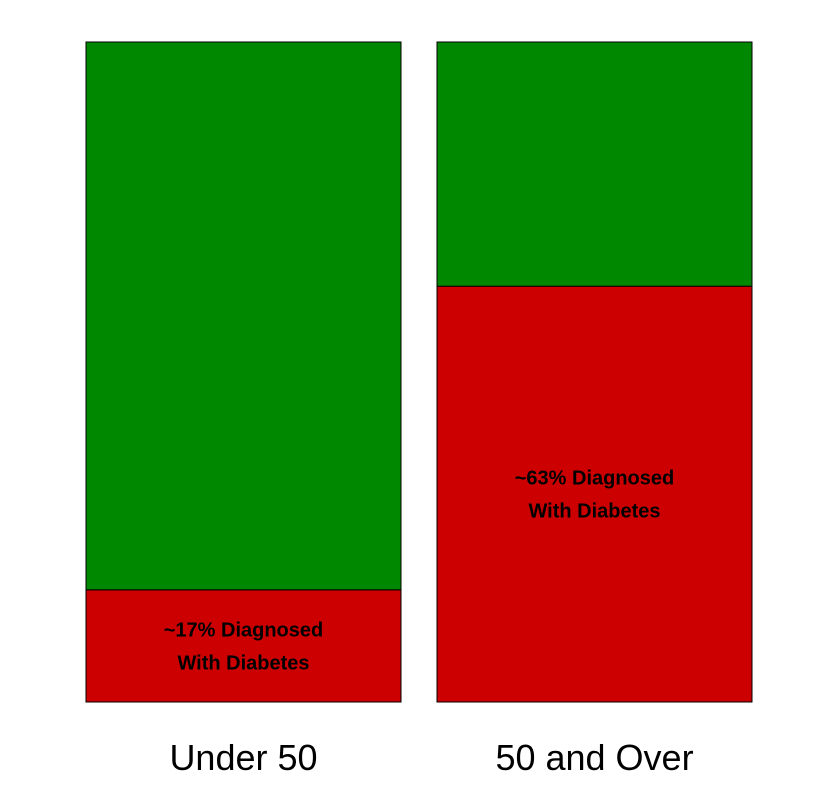 The height and width of the screenshot is (807, 813). What do you see at coordinates (594, 757) in the screenshot?
I see `category-label-50-and-over: 50 and Over` at bounding box center [594, 757].